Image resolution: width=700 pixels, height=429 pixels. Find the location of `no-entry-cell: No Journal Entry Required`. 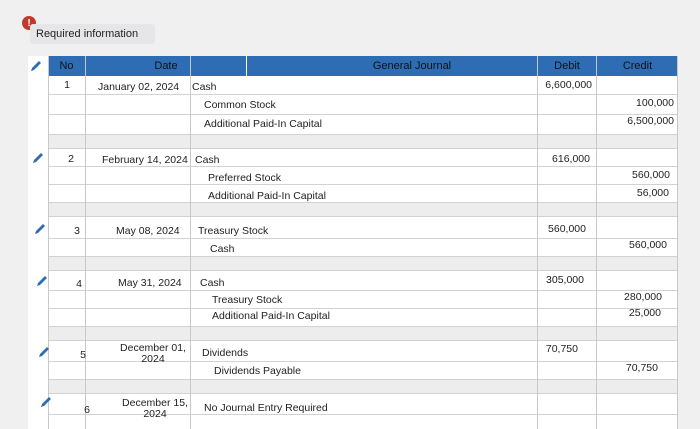

no-entry-cell: No Journal Entry Required is located at coordinates (266, 408).